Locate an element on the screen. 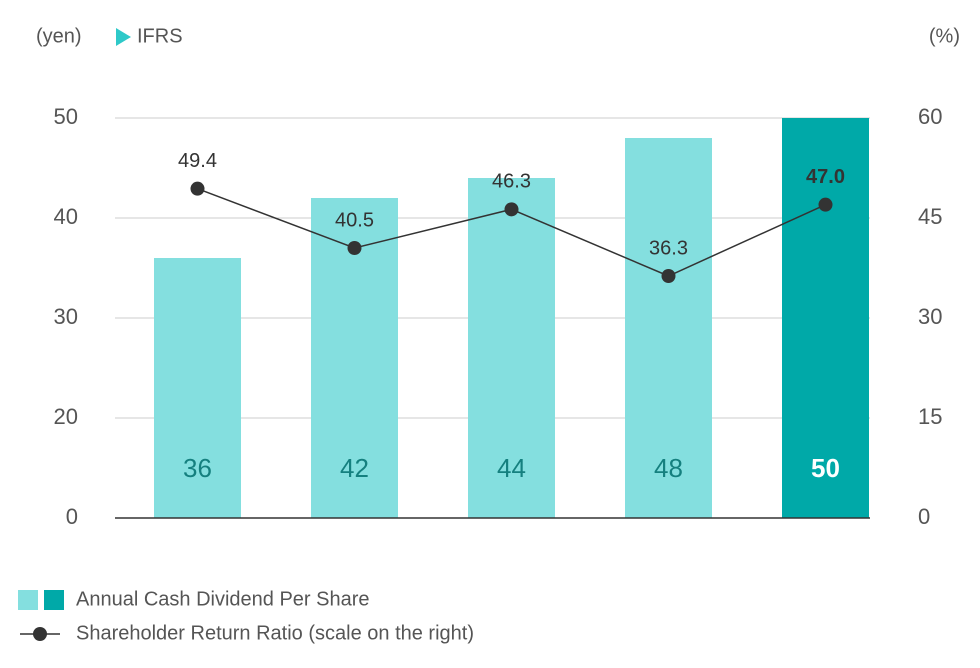  annotation-marker is located at coordinates (123, 37).